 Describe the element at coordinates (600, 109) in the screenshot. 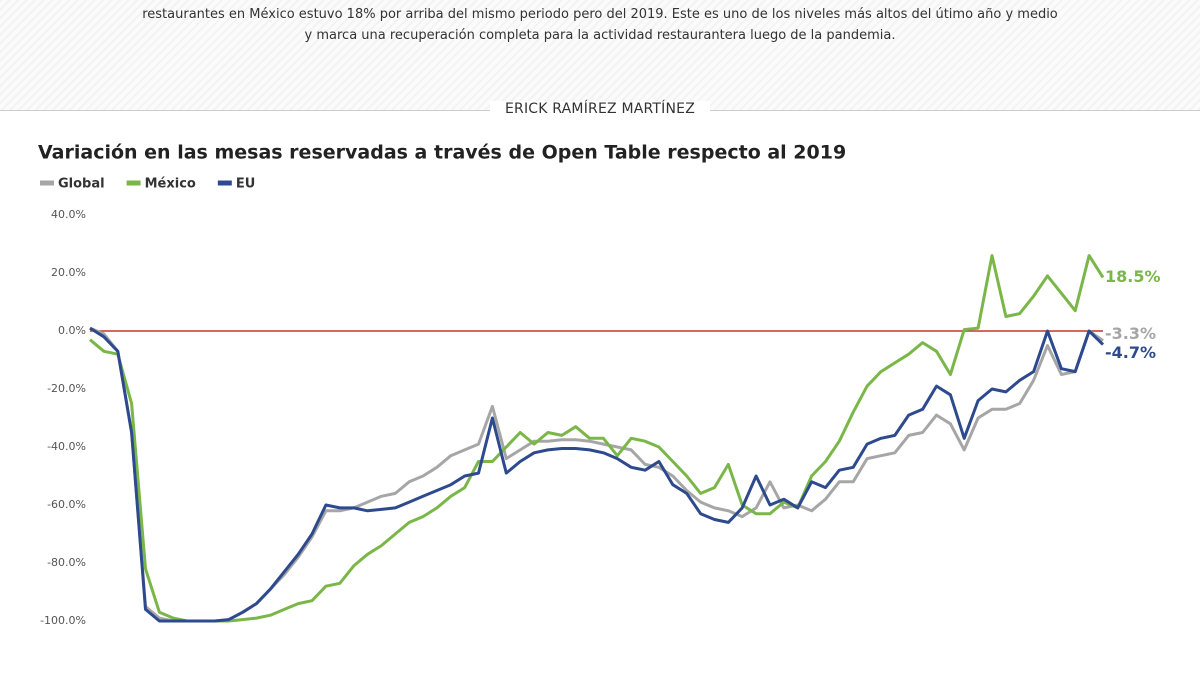

I see `author: ERICK RAMÍREZ MARTÍNEZ` at that location.